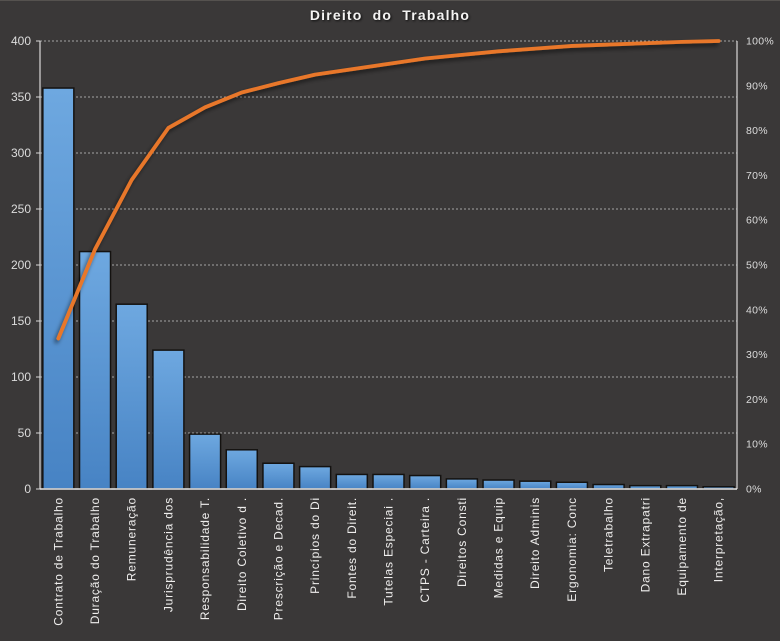 The height and width of the screenshot is (641, 780). What do you see at coordinates (757, 445) in the screenshot?
I see `y-axis-label-right: 10%` at bounding box center [757, 445].